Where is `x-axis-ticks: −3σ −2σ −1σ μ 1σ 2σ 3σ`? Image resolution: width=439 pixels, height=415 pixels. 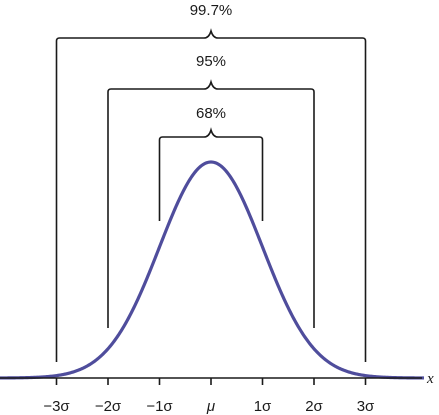
x-axis-ticks: −3σ −2σ −1σ μ 1σ 2σ 3σ is located at coordinates (209, 396).